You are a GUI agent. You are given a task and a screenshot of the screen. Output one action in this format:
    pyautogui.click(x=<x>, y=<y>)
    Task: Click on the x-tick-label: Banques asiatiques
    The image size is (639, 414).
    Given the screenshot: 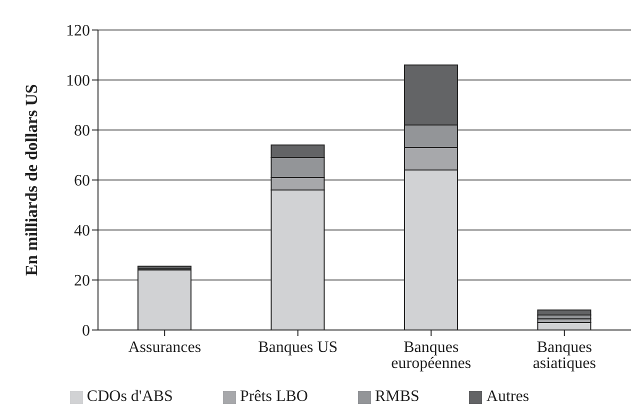 What is the action you would take?
    pyautogui.click(x=564, y=355)
    